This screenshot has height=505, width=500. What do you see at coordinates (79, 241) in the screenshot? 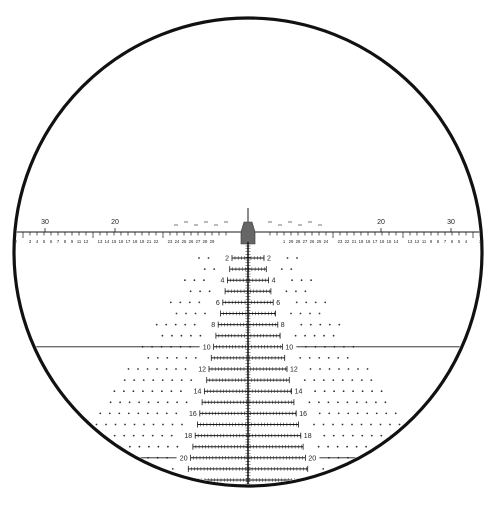
I see `horizontal-tick-label: 11` at bounding box center [79, 241].